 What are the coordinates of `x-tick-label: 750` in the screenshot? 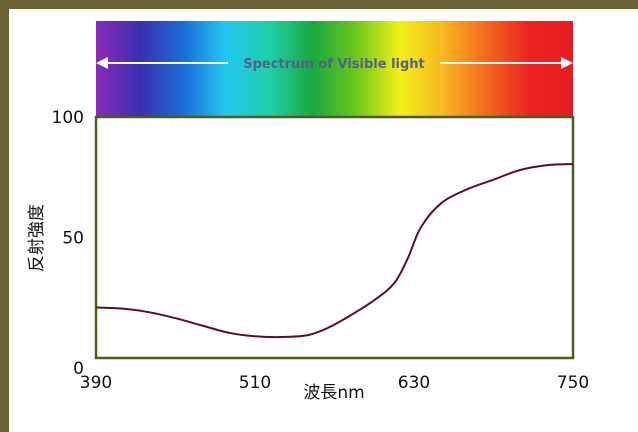 It's located at (573, 383).